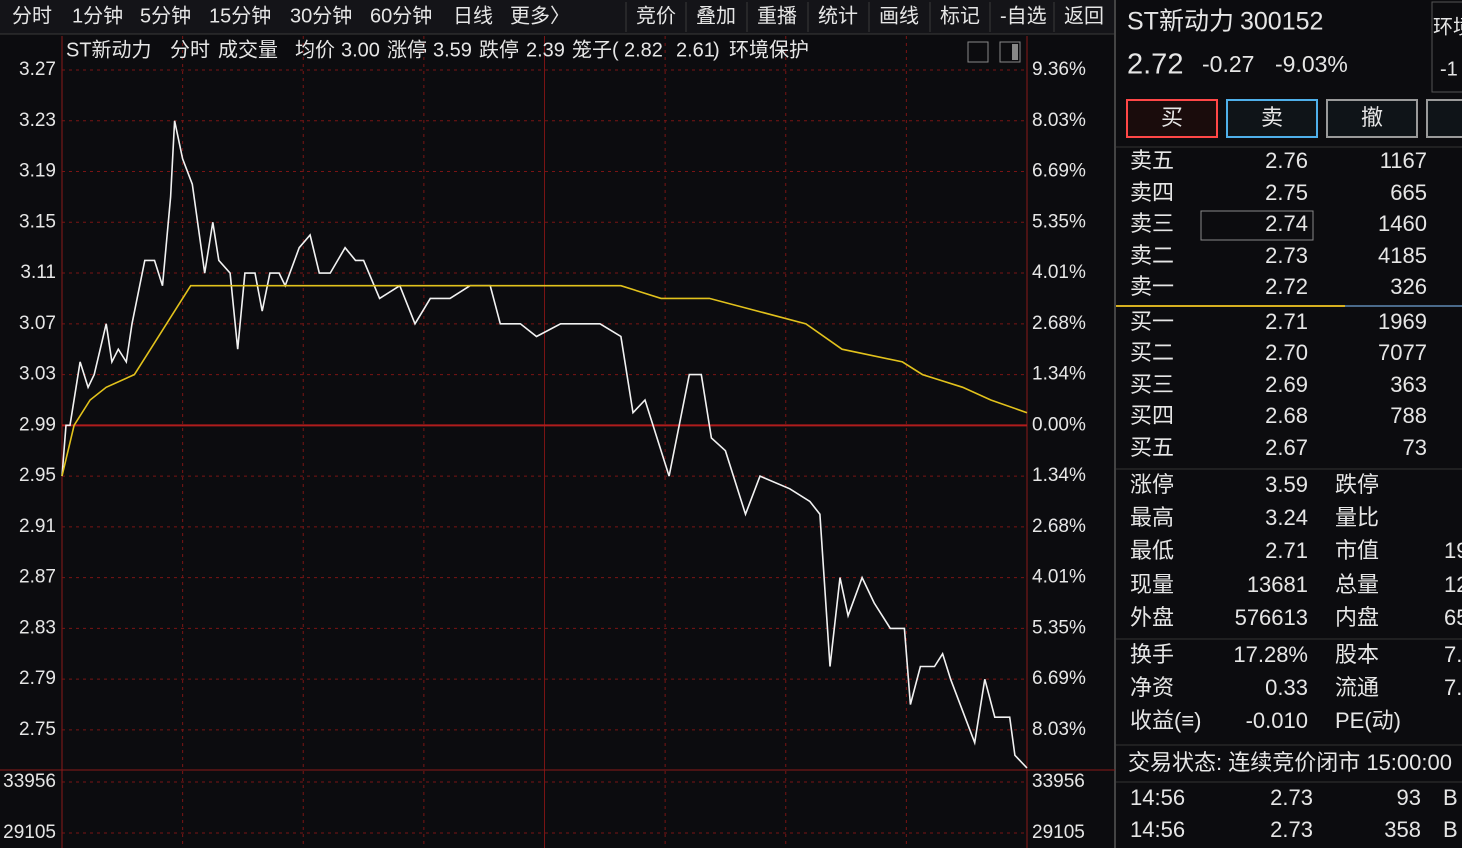  I want to click on tool-button: 统计, so click(838, 15).